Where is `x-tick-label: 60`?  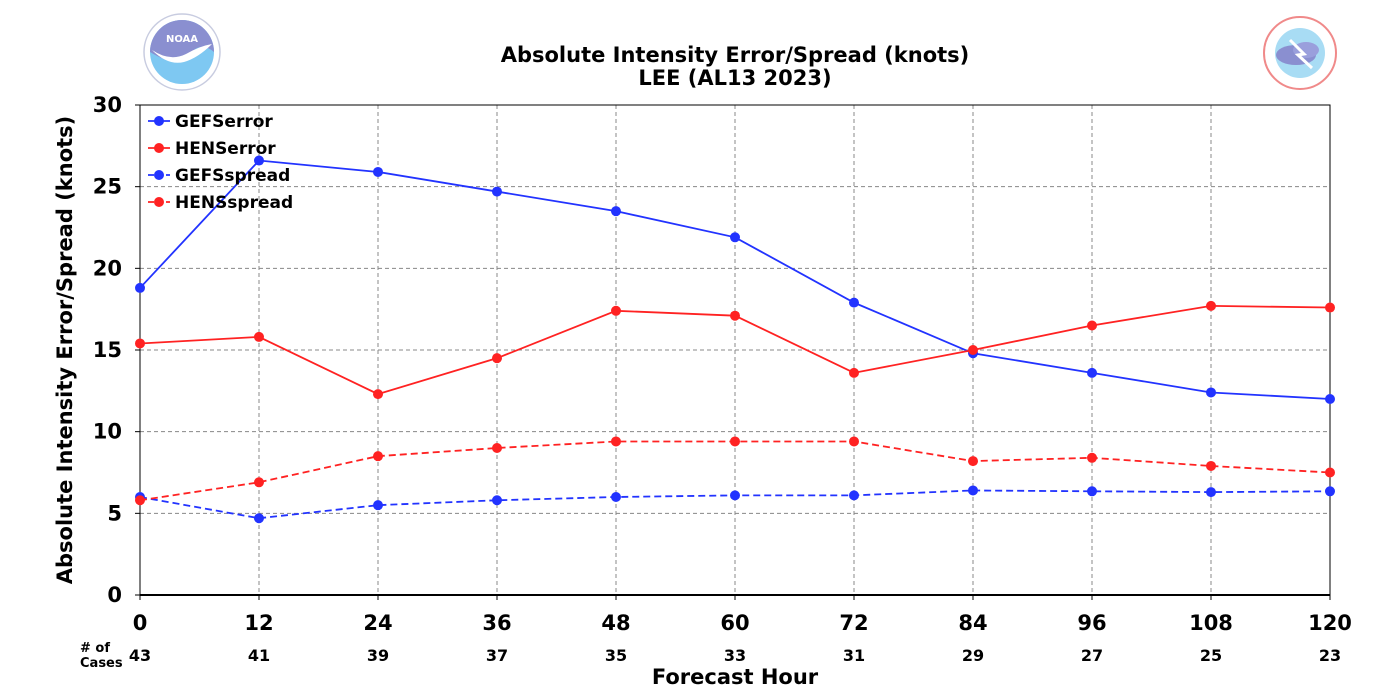 x-tick-label: 60 is located at coordinates (734, 623).